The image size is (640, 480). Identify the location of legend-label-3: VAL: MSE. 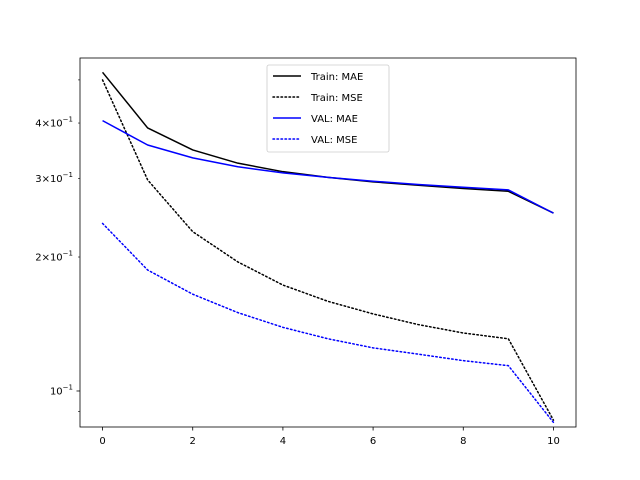
(334, 140).